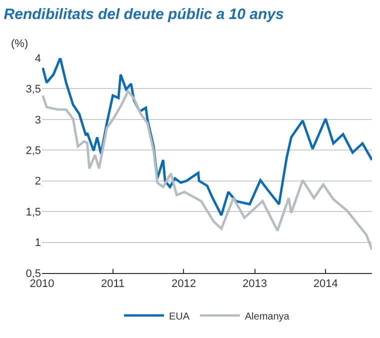  I want to click on y-tick-label: 0,5, so click(33, 274).